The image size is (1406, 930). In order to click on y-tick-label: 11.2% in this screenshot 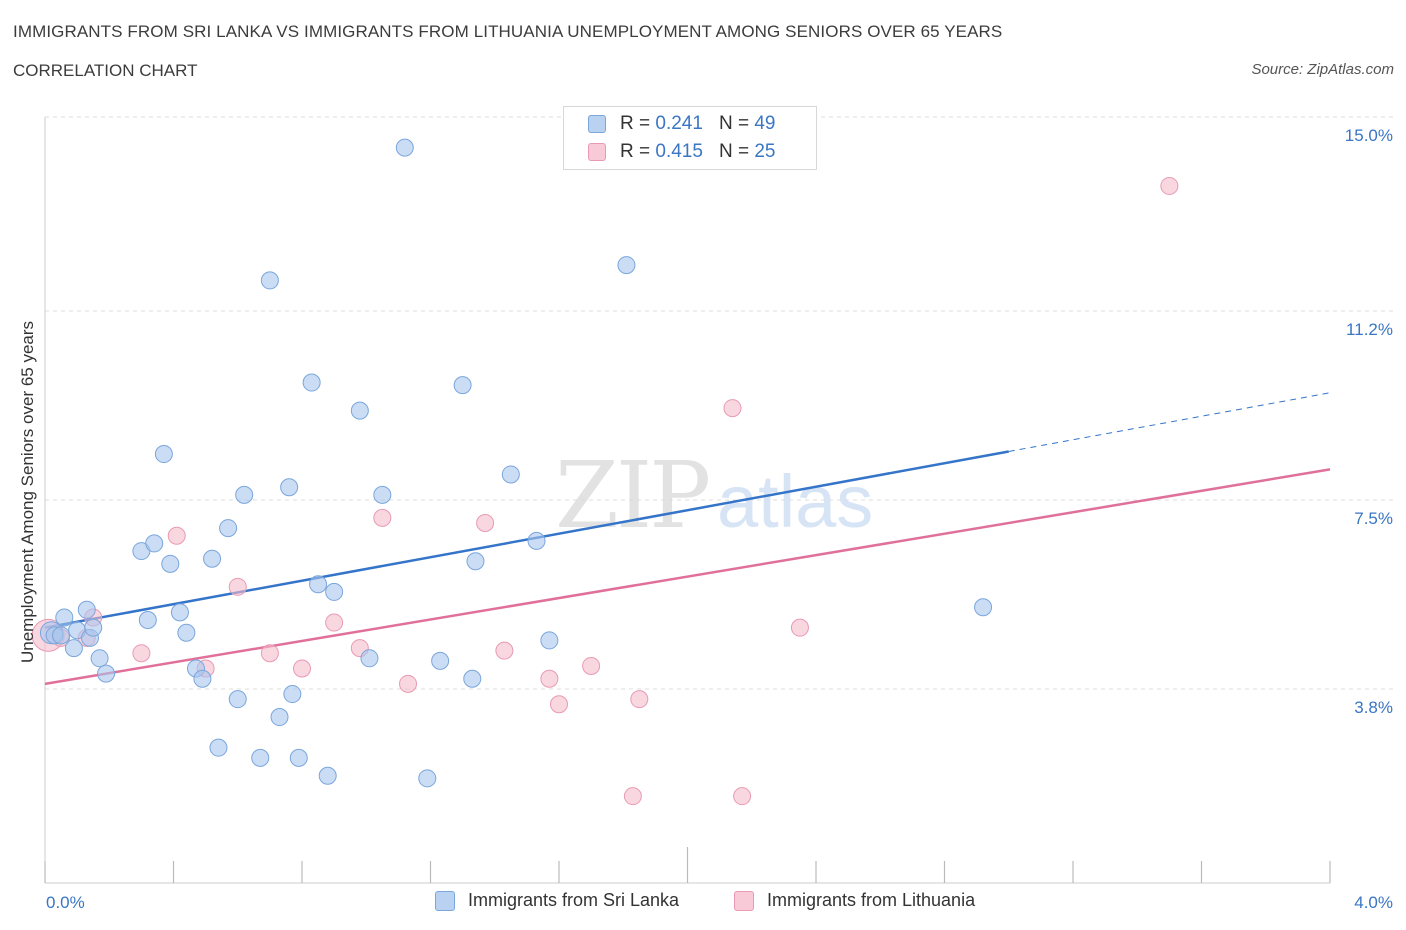, I will do `click(1369, 329)`.